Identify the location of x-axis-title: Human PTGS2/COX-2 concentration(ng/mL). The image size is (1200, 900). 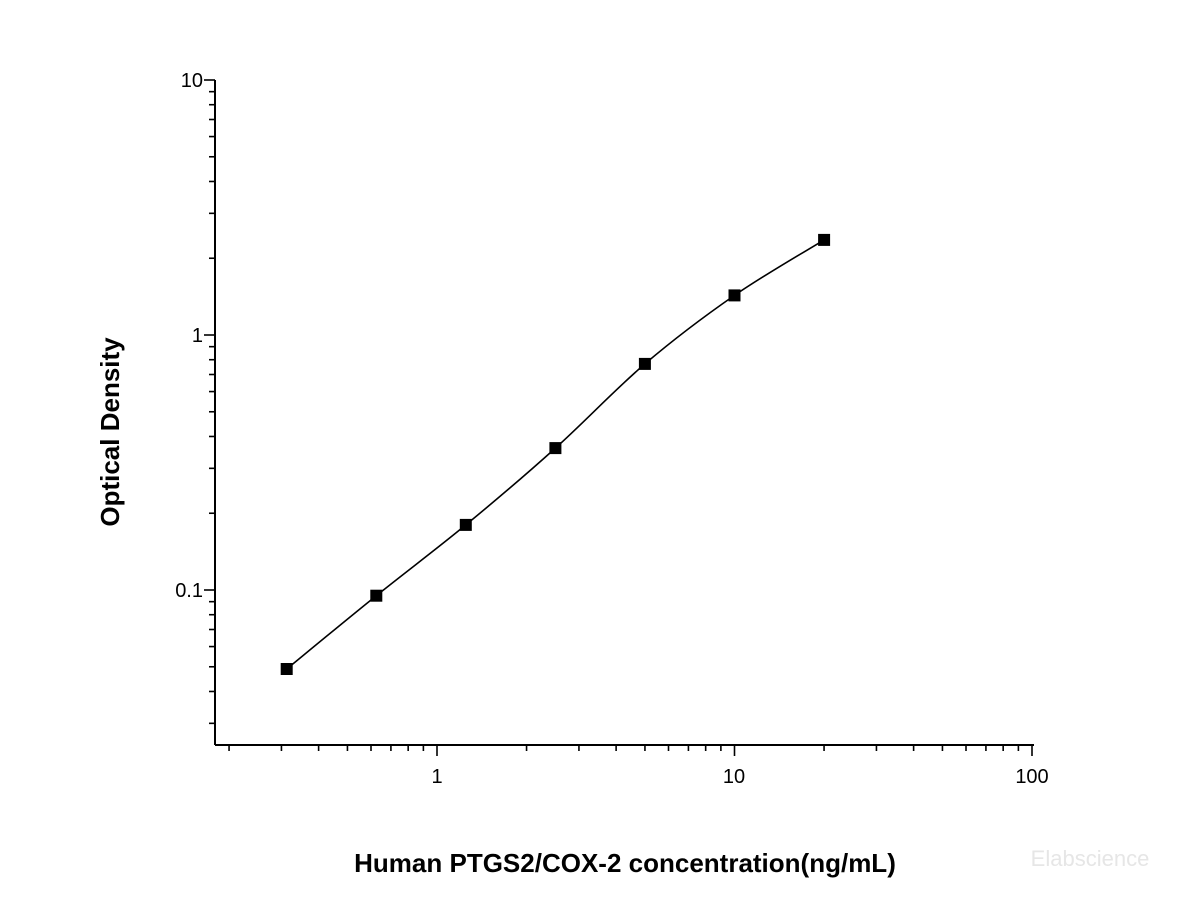
(625, 863).